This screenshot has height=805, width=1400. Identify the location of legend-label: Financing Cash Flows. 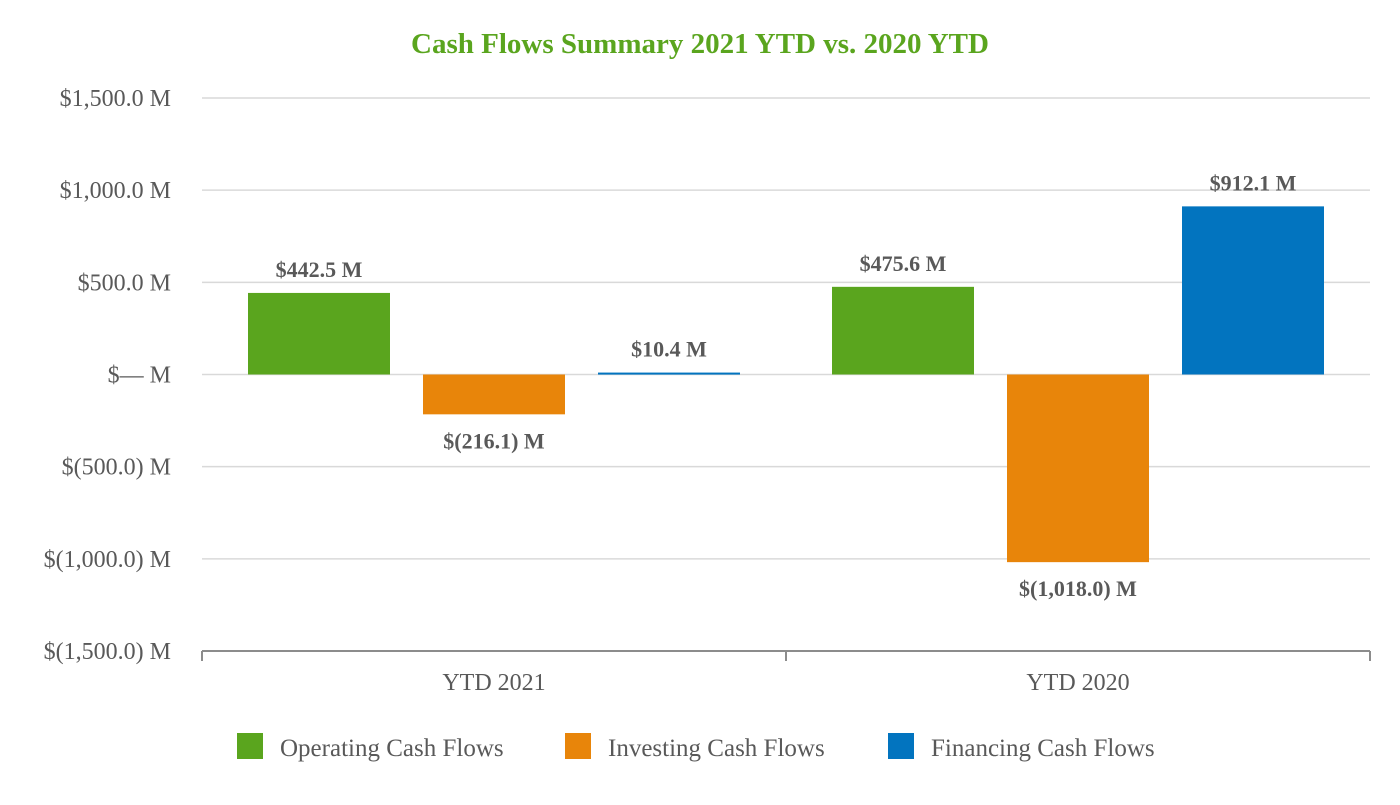
(1043, 748).